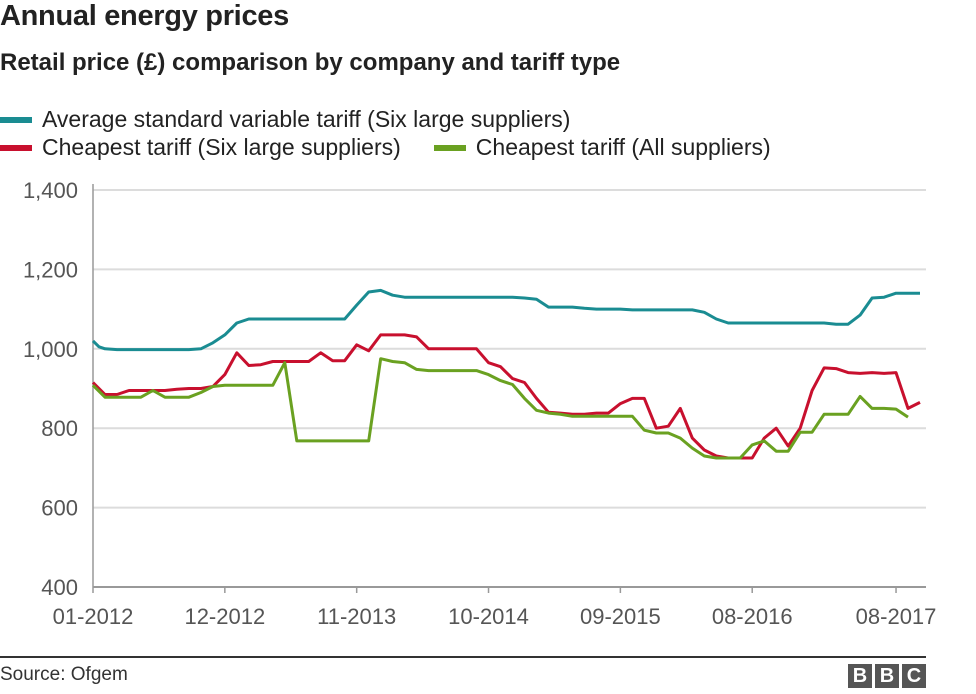 The height and width of the screenshot is (694, 976). Describe the element at coordinates (224, 616) in the screenshot. I see `x-tick-label: 12-2012` at that location.